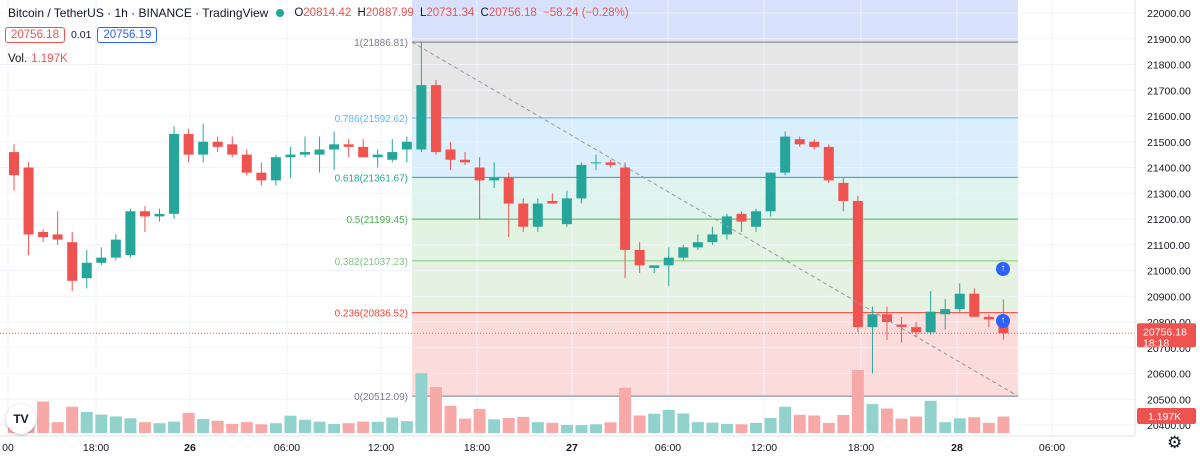 The height and width of the screenshot is (456, 1200). I want to click on sell-button: 20756.18, so click(35, 35).